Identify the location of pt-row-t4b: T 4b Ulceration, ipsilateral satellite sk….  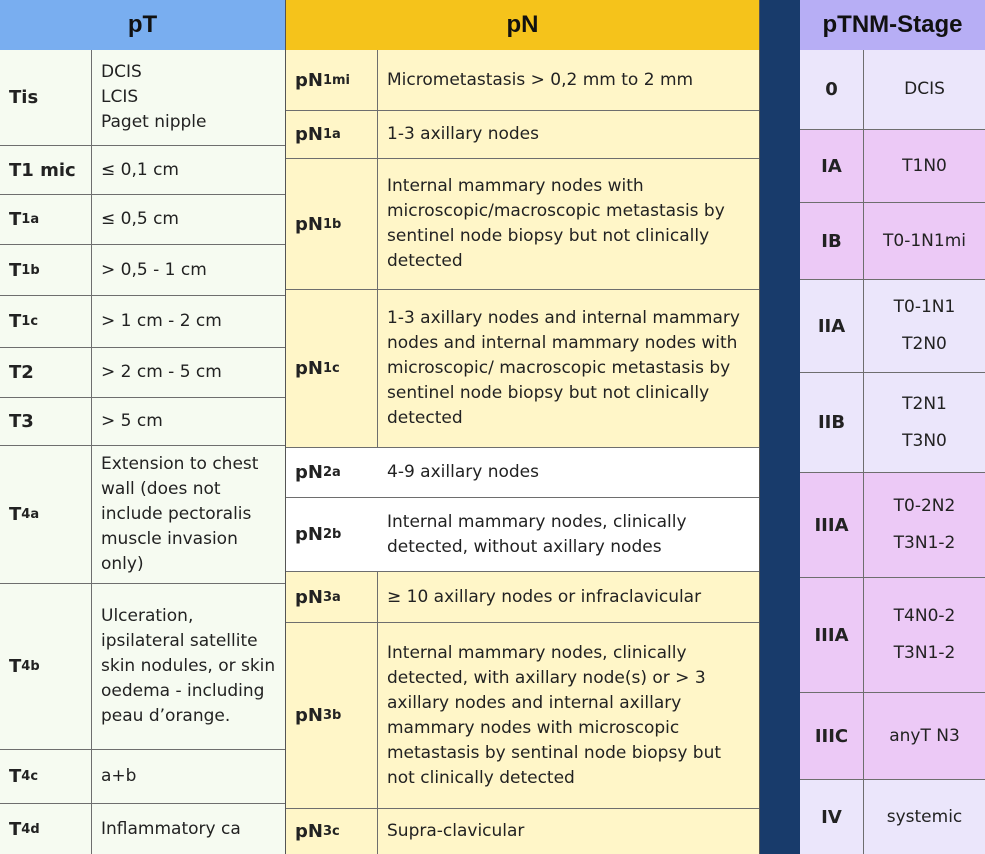
(142, 667).